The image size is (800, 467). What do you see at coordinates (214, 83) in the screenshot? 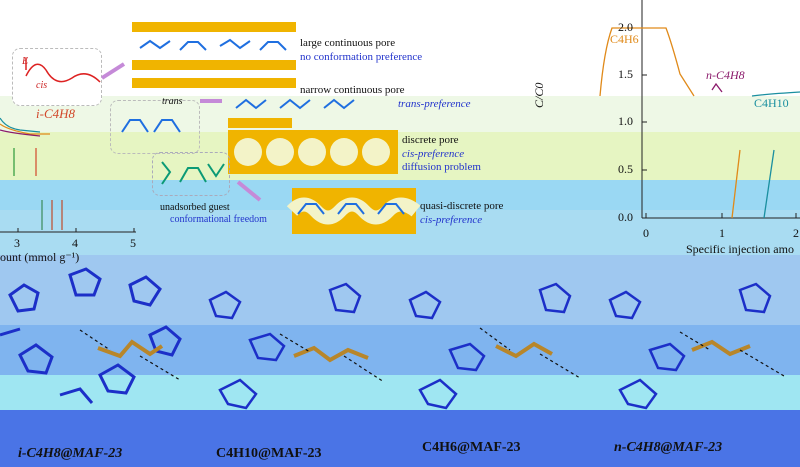
I see `pore-narrow-top-wall` at bounding box center [214, 83].